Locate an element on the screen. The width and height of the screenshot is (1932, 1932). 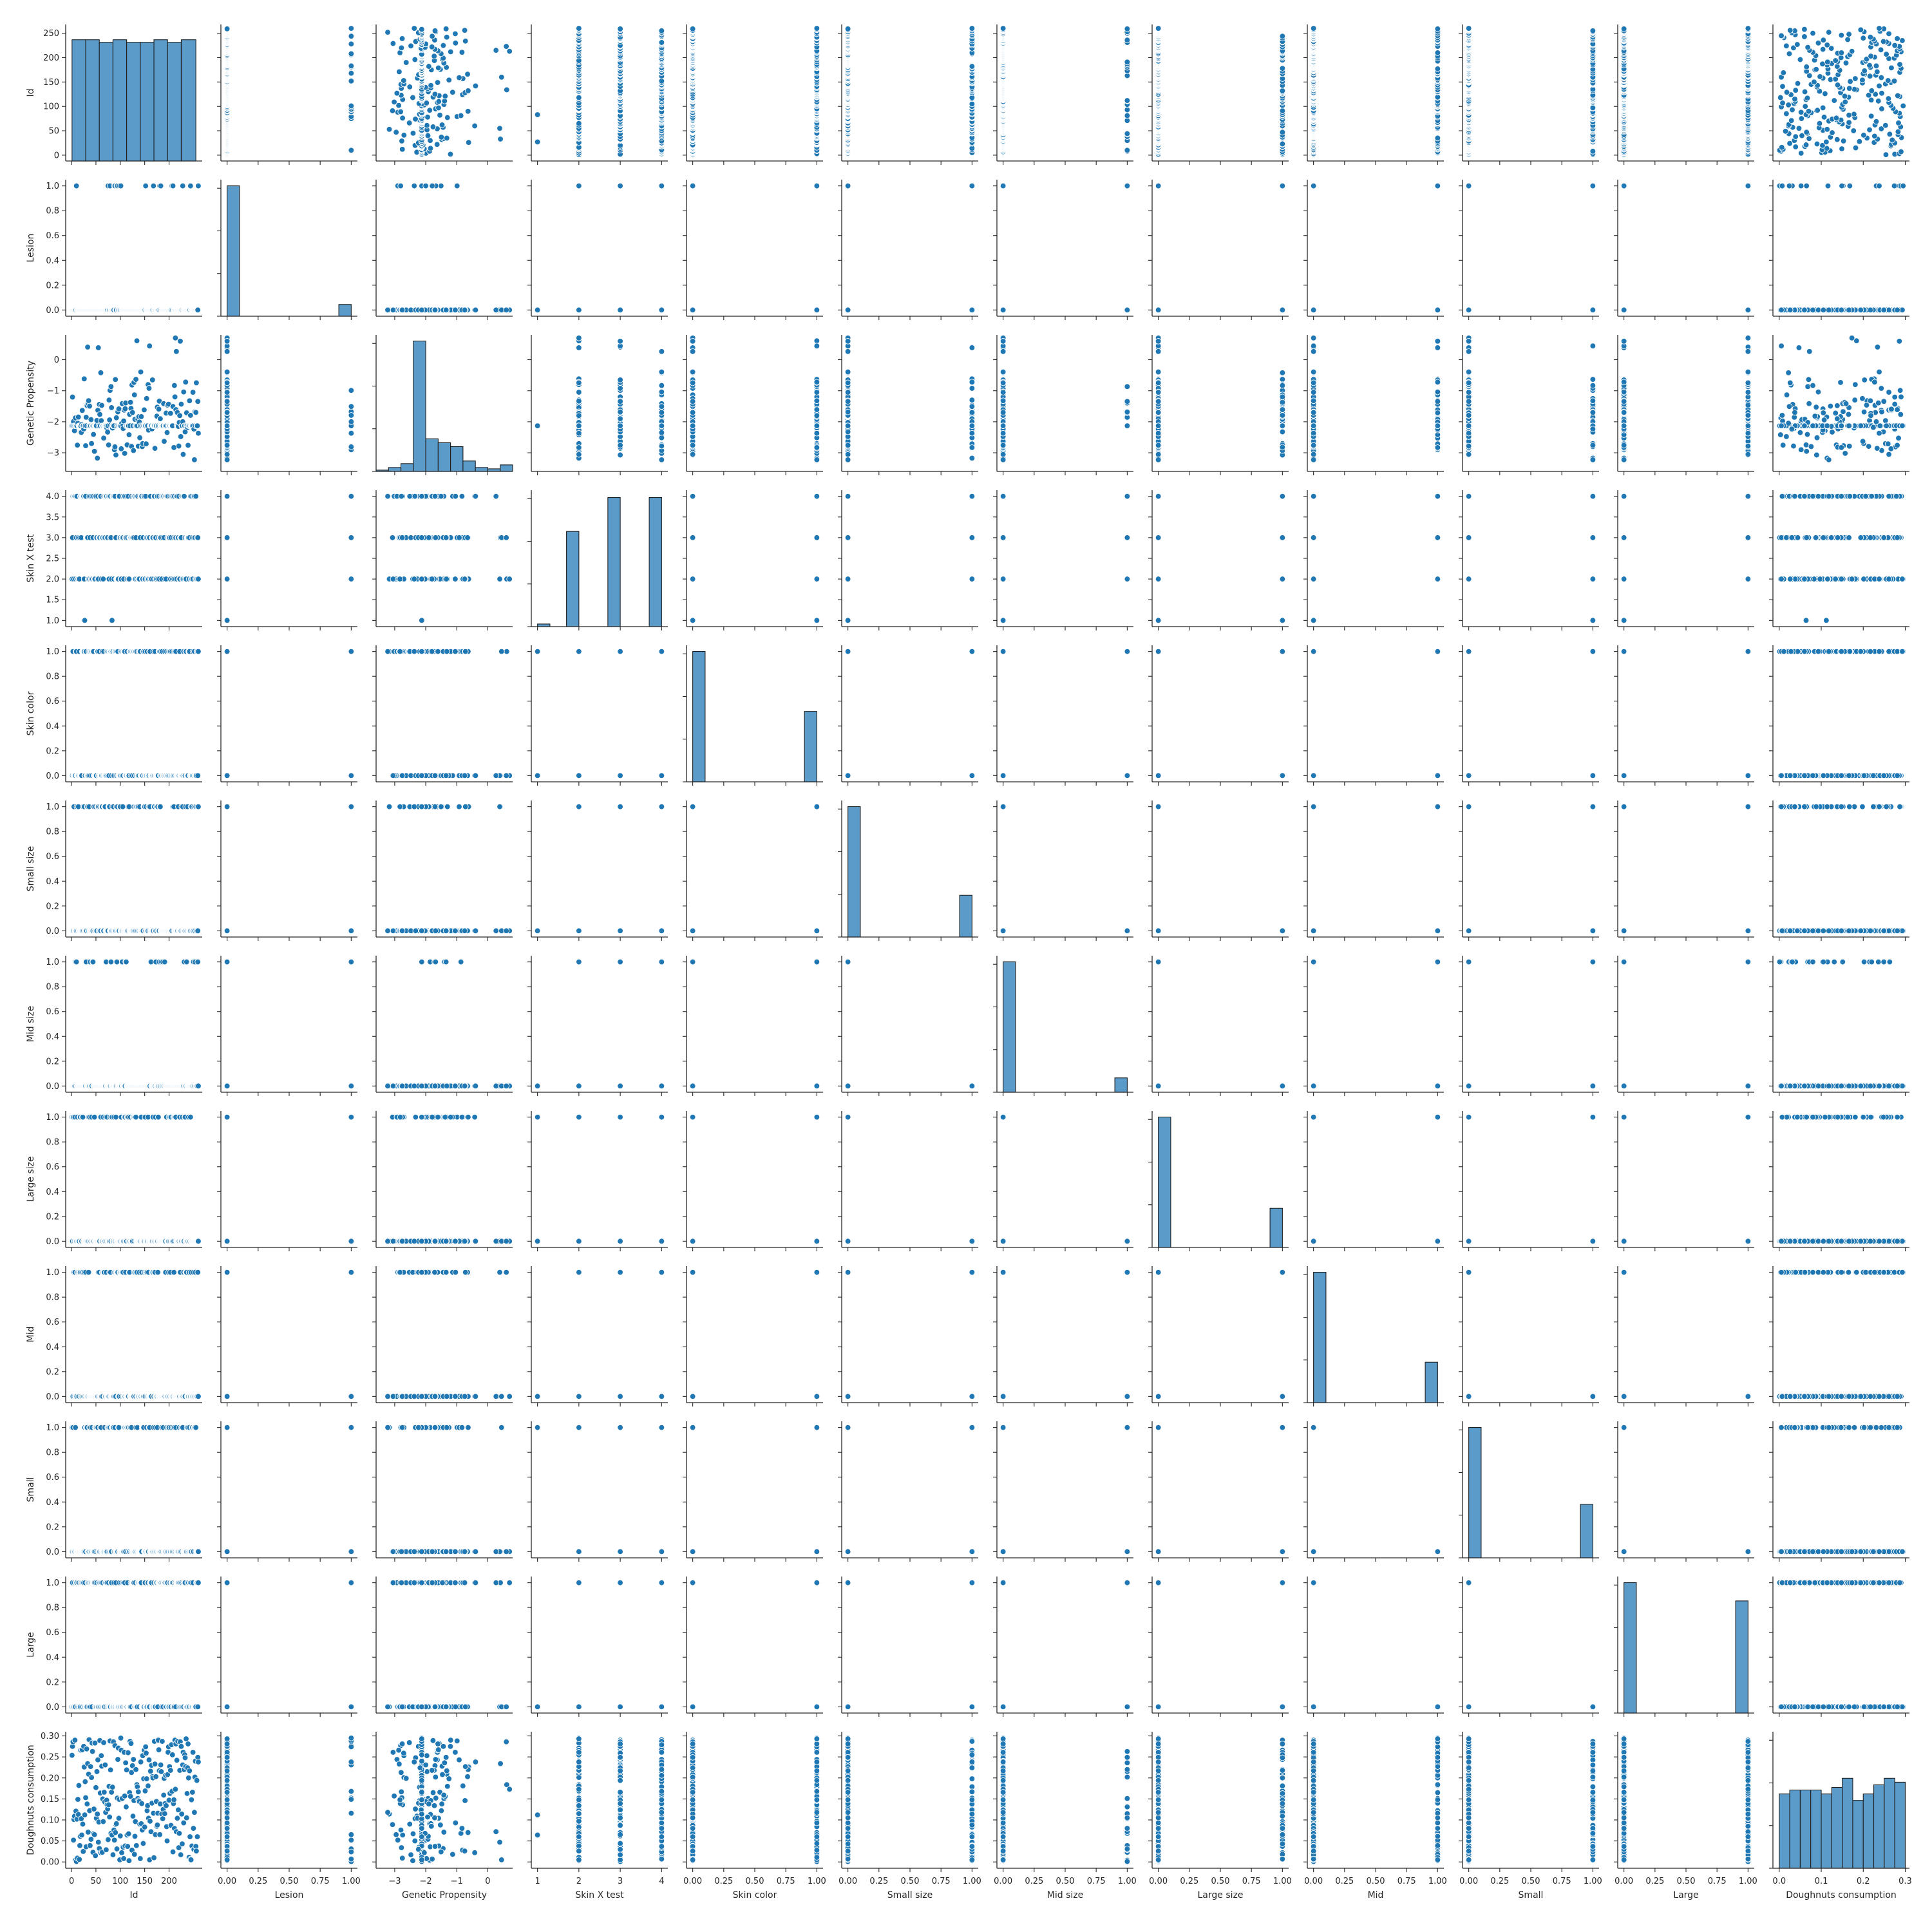
panel-lesion-vs-id is located at coordinates (135, 248).